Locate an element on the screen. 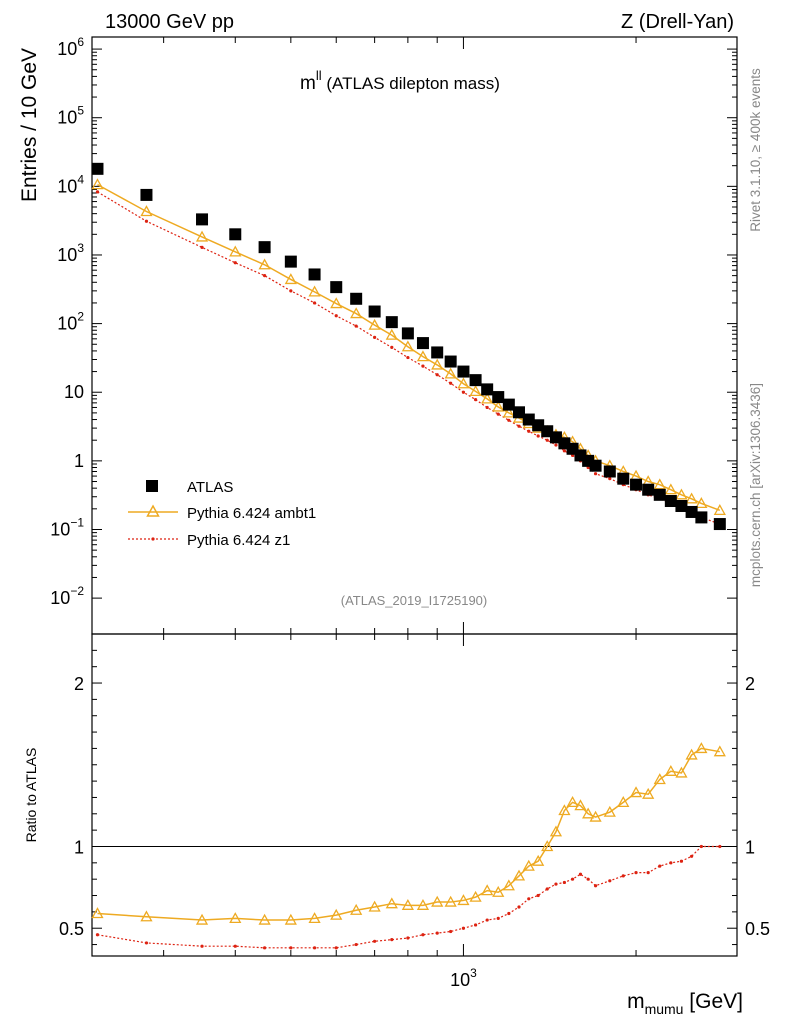 This screenshot has width=786, height=1024. x-tick-label-base: 10 is located at coordinates (460, 980).